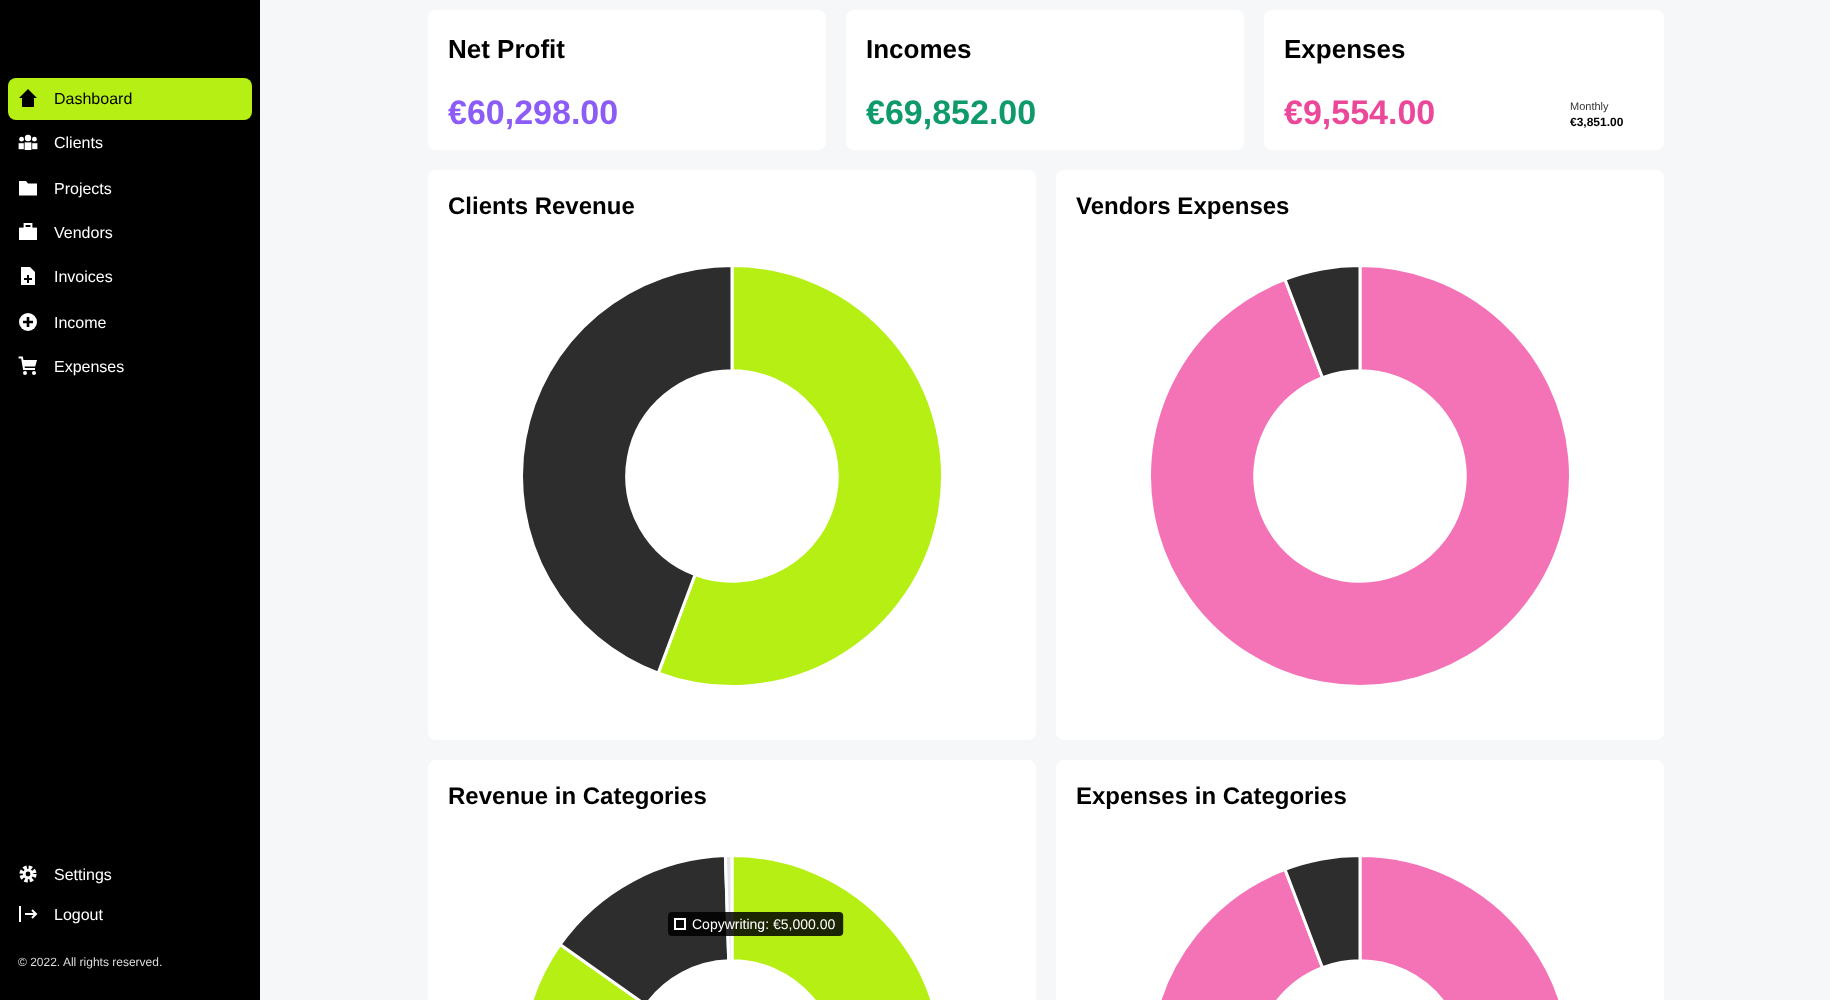 Image resolution: width=1830 pixels, height=1000 pixels. Describe the element at coordinates (78, 914) in the screenshot. I see `text: Logout` at that location.